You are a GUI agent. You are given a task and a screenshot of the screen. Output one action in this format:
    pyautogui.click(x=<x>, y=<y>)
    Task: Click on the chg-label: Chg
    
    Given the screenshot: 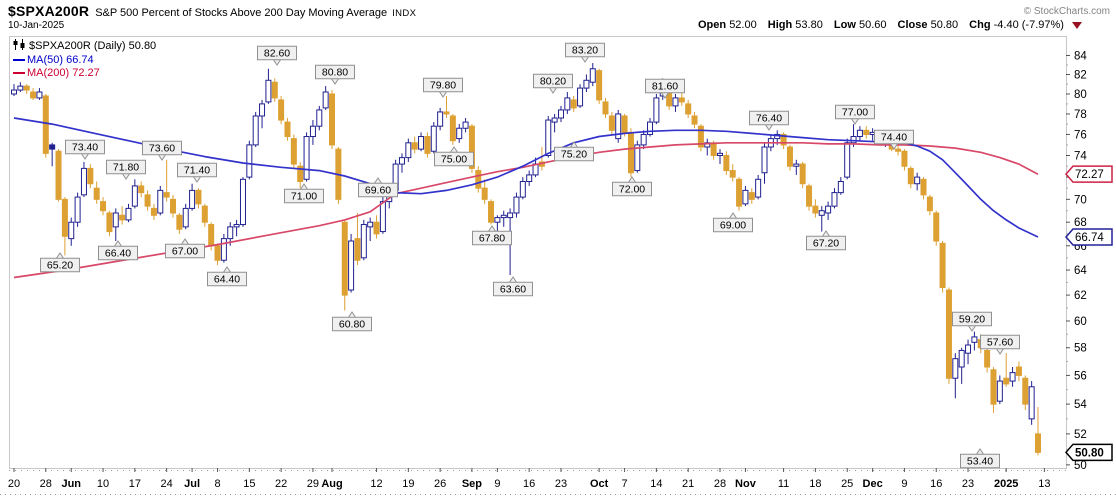 What is the action you would take?
    pyautogui.click(x=980, y=25)
    